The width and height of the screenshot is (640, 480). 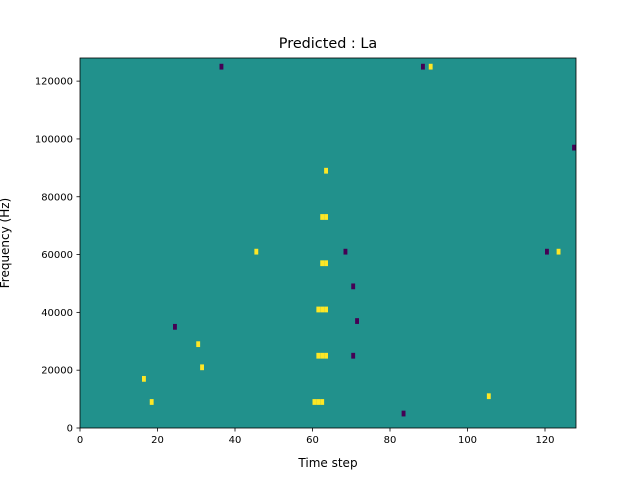 What do you see at coordinates (327, 463) in the screenshot?
I see `x-axis-label: Time step` at bounding box center [327, 463].